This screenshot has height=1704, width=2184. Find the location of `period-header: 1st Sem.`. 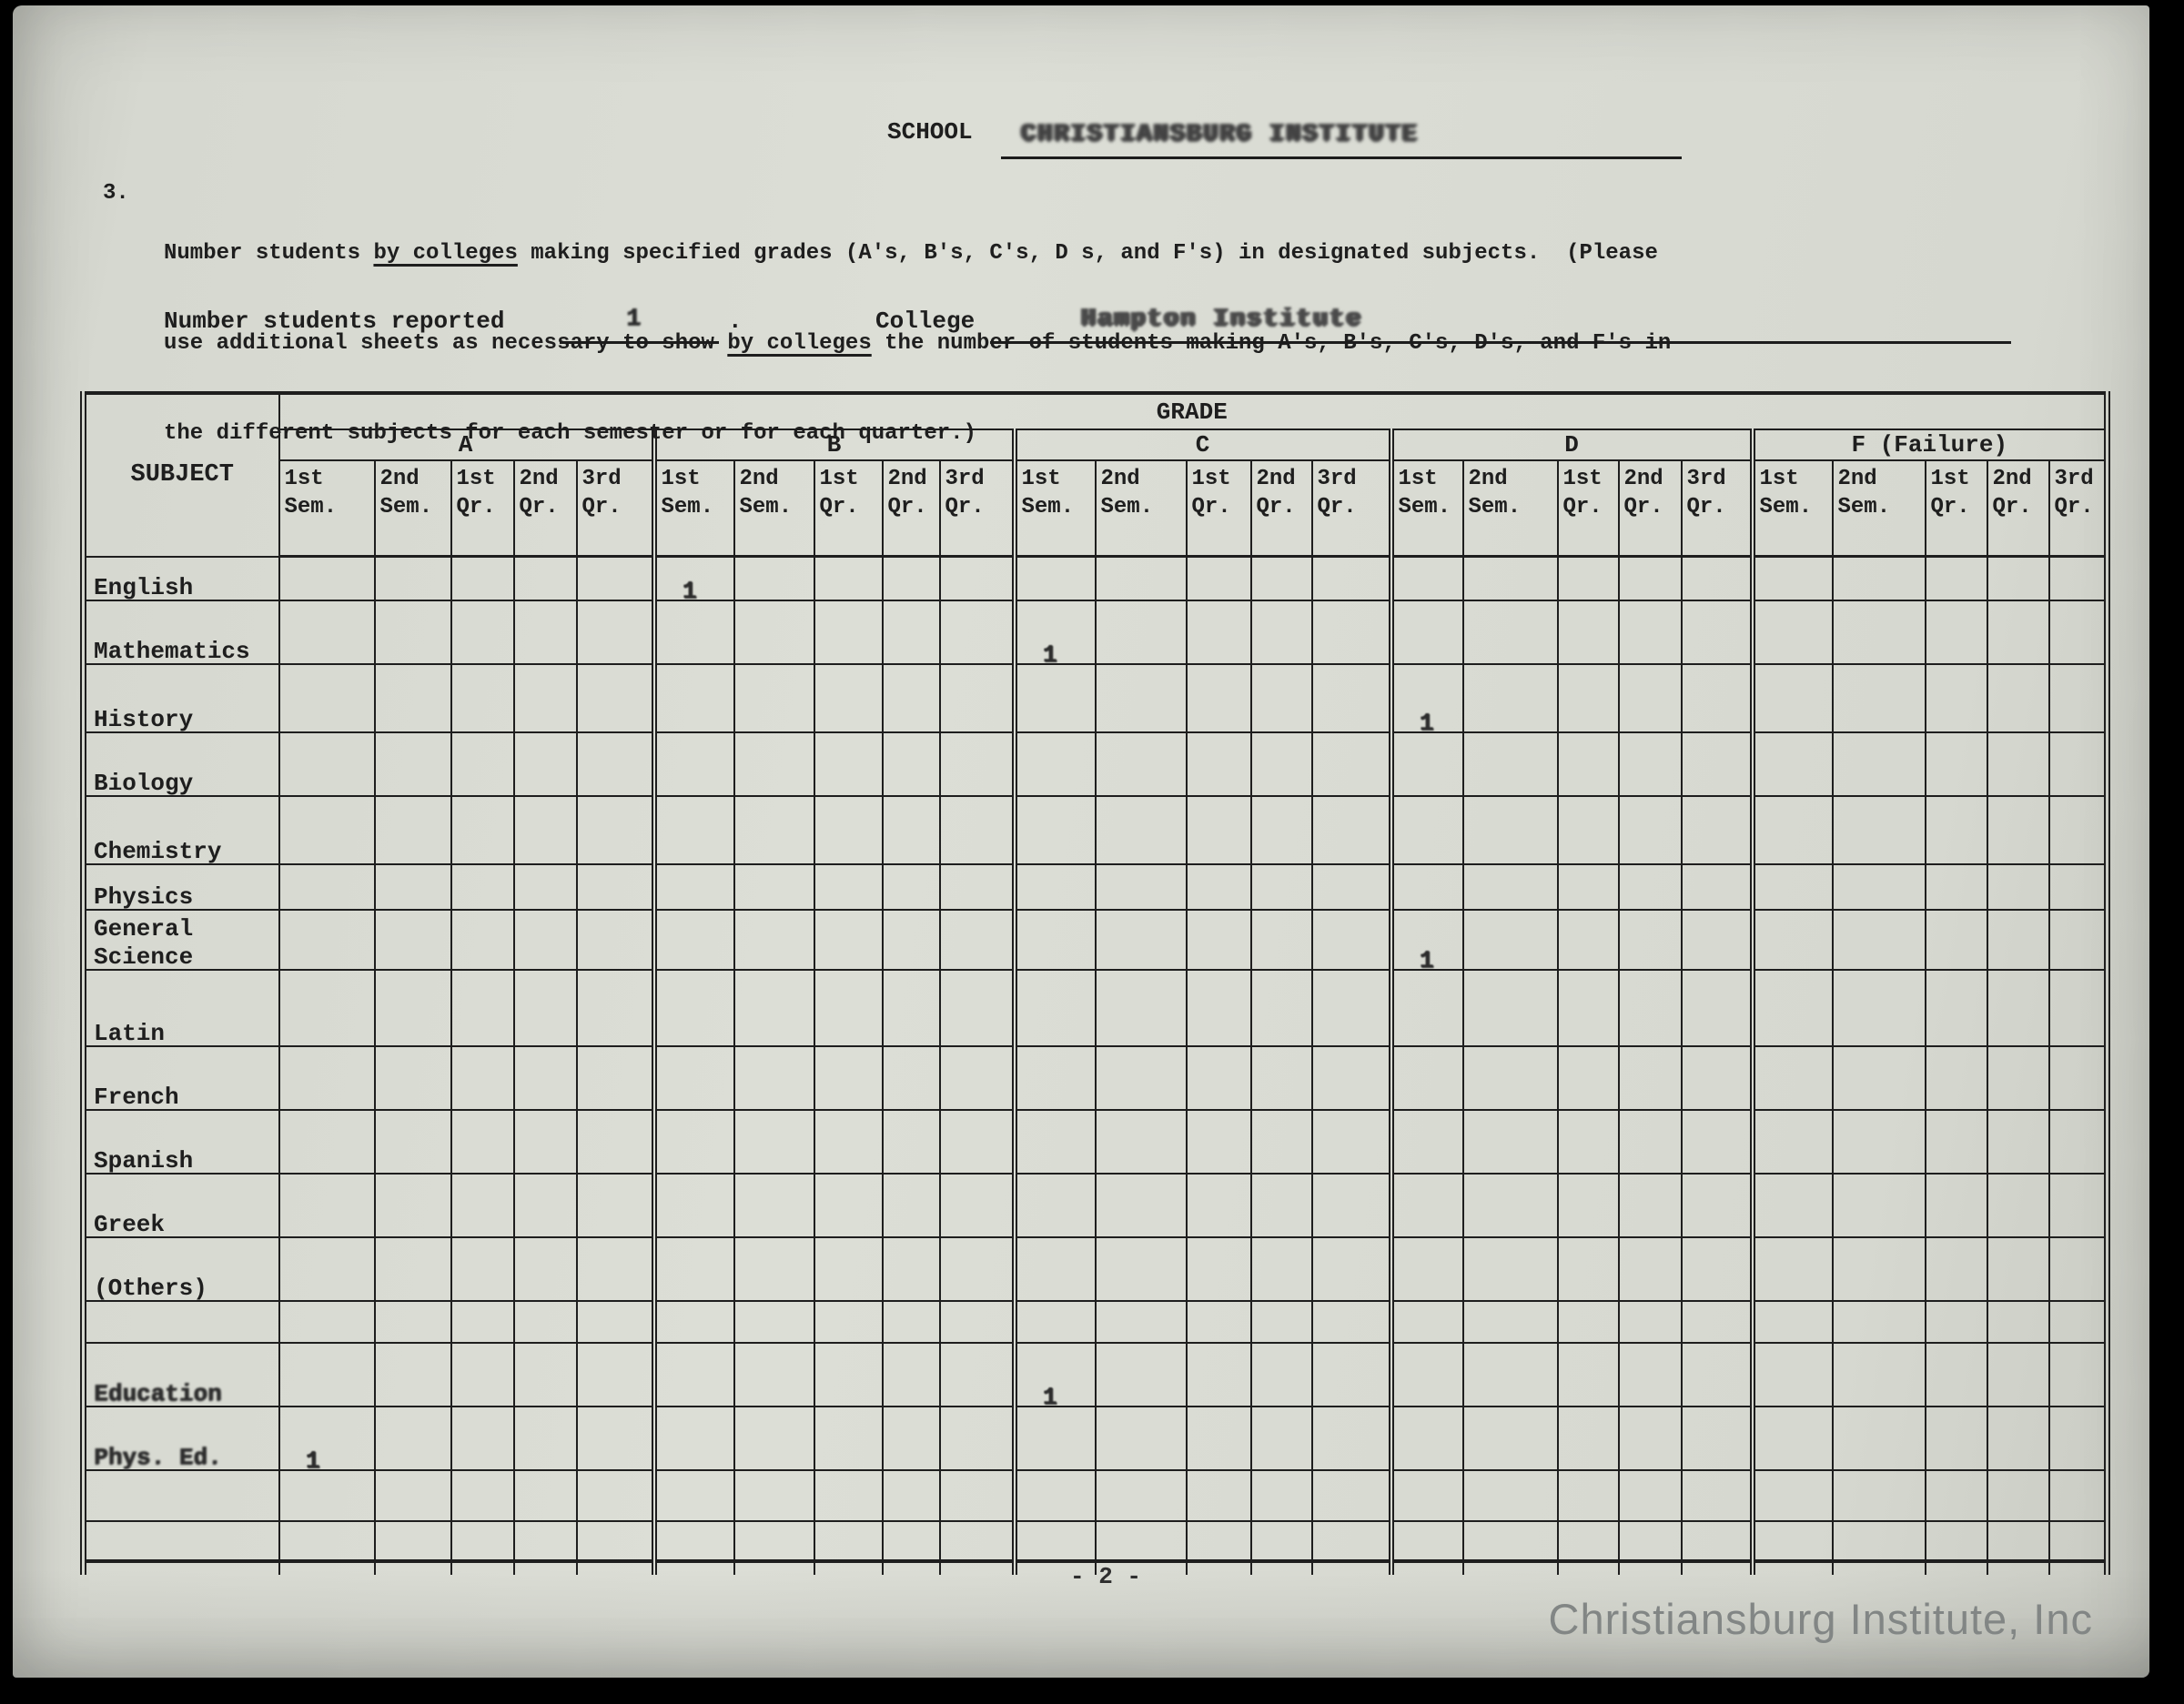

period-header: 1st Sem. is located at coordinates (1426, 509).